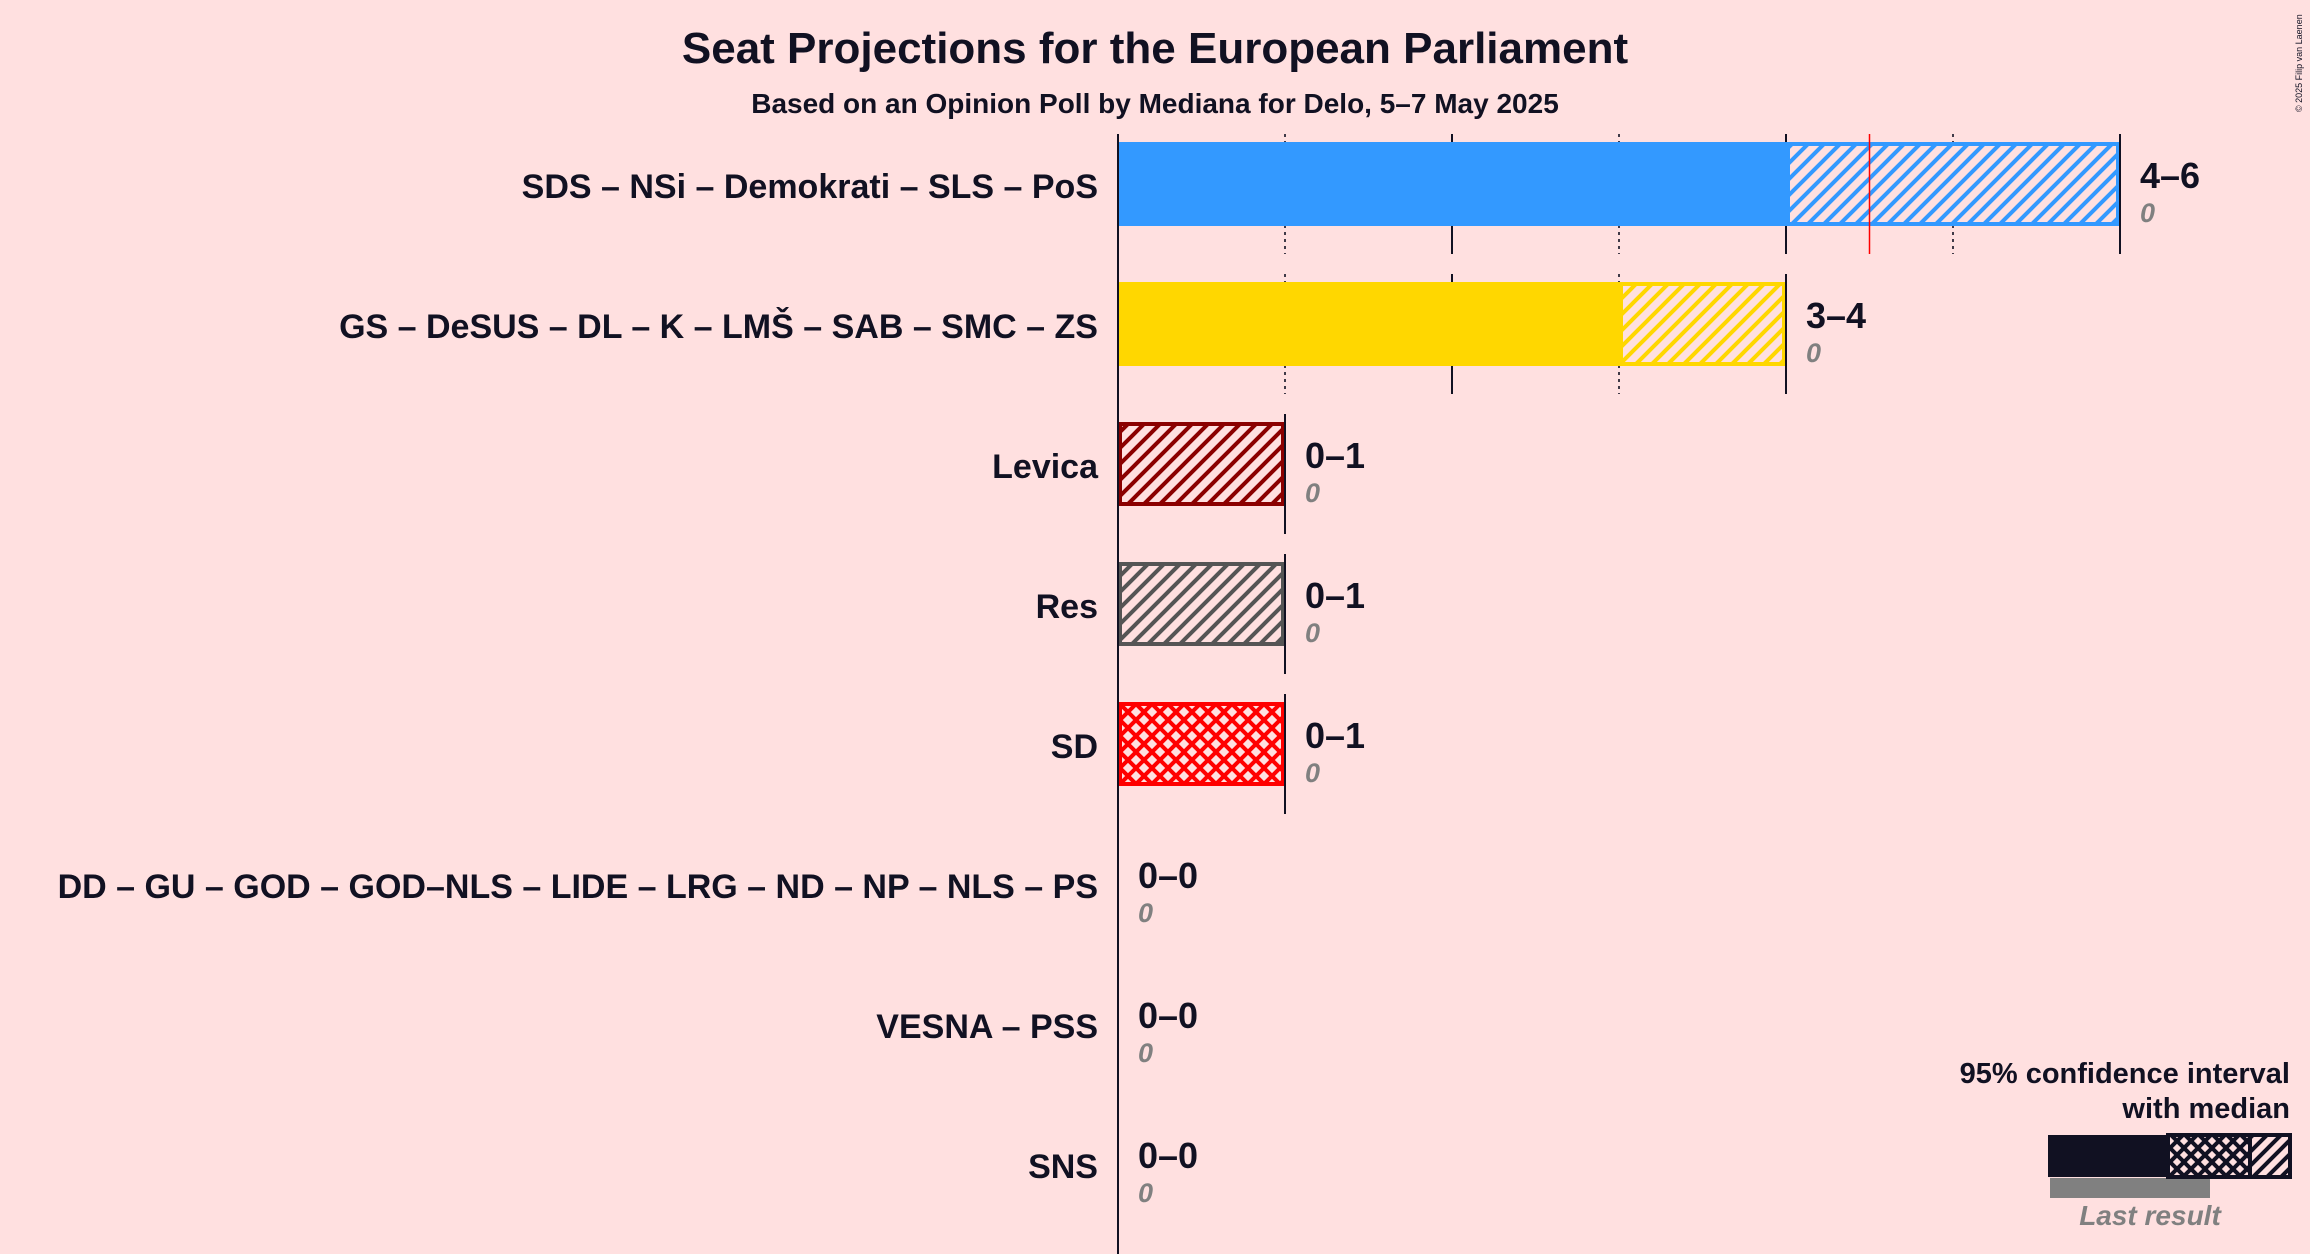  Describe the element at coordinates (2108, 1156) in the screenshot. I see `legend-solid-block` at that location.